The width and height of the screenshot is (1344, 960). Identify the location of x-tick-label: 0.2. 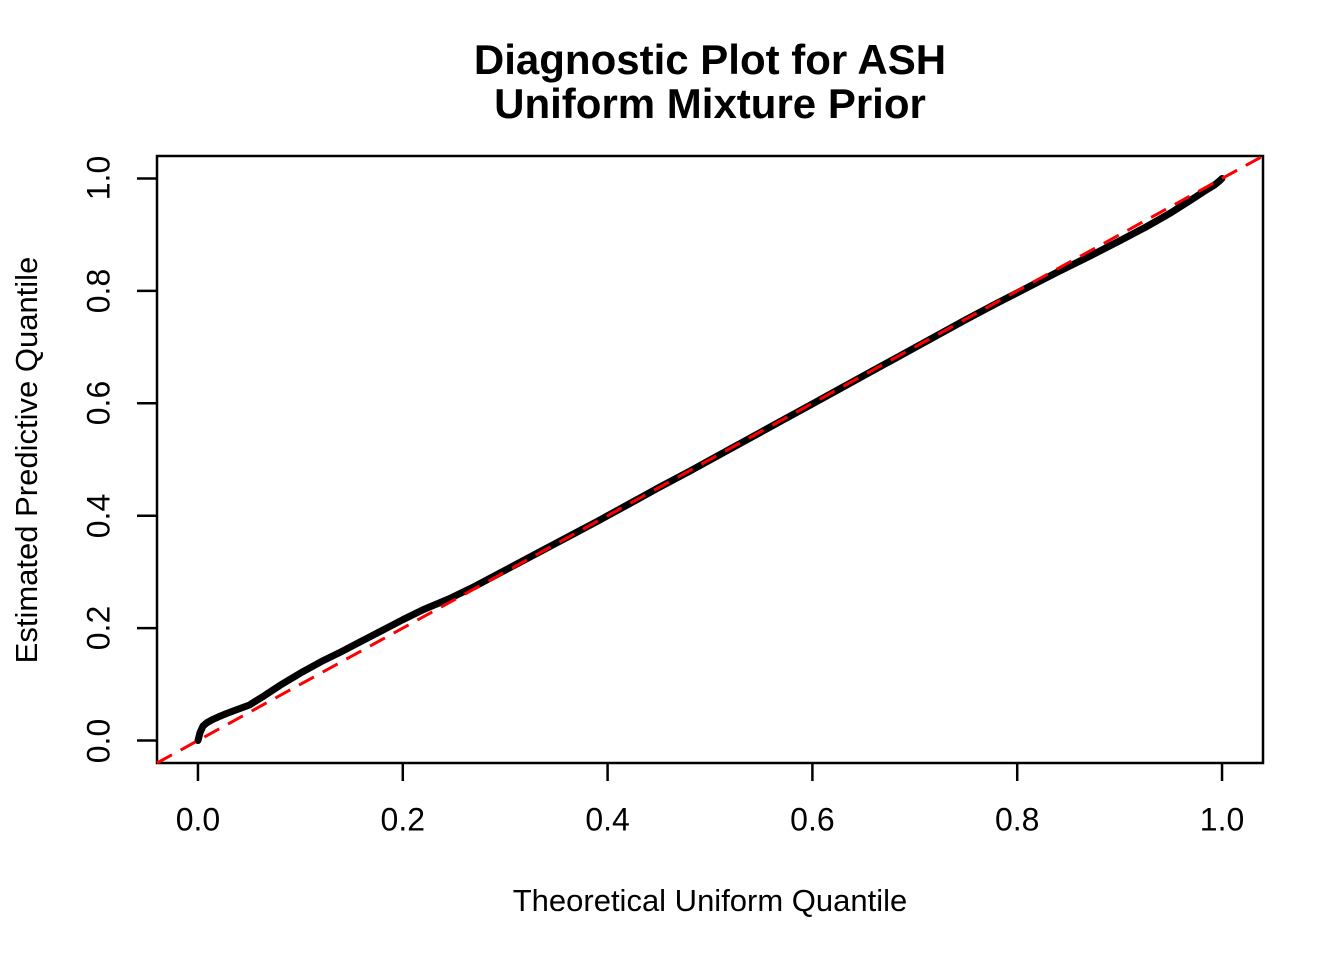
(403, 819).